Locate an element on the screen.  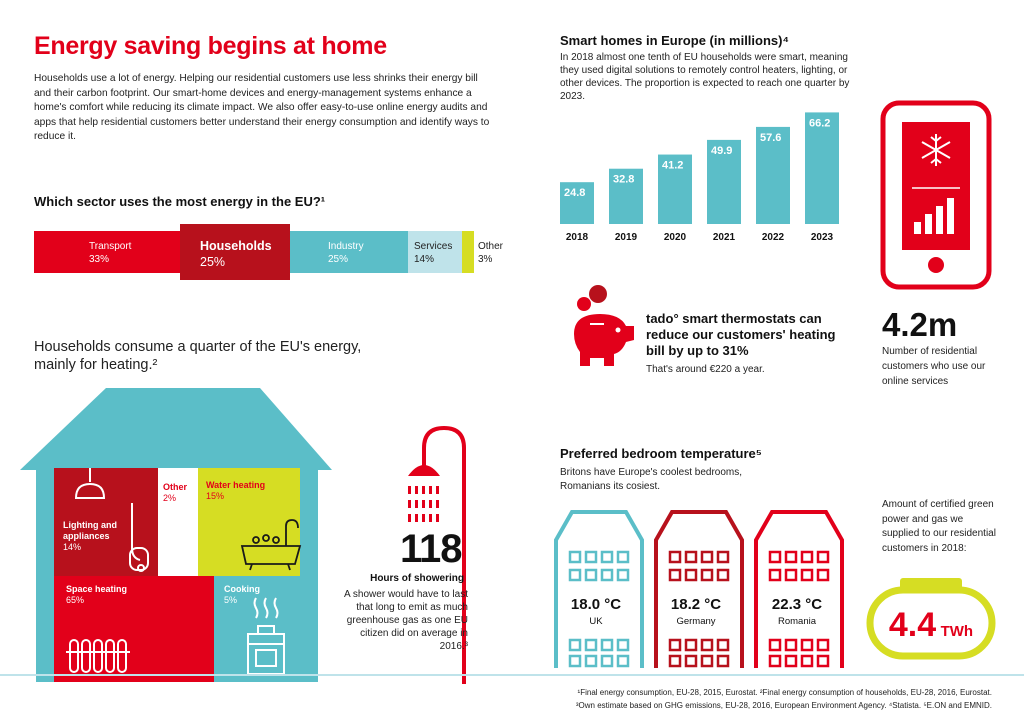
bar-value-label: 24.8 is located at coordinates (574, 193).